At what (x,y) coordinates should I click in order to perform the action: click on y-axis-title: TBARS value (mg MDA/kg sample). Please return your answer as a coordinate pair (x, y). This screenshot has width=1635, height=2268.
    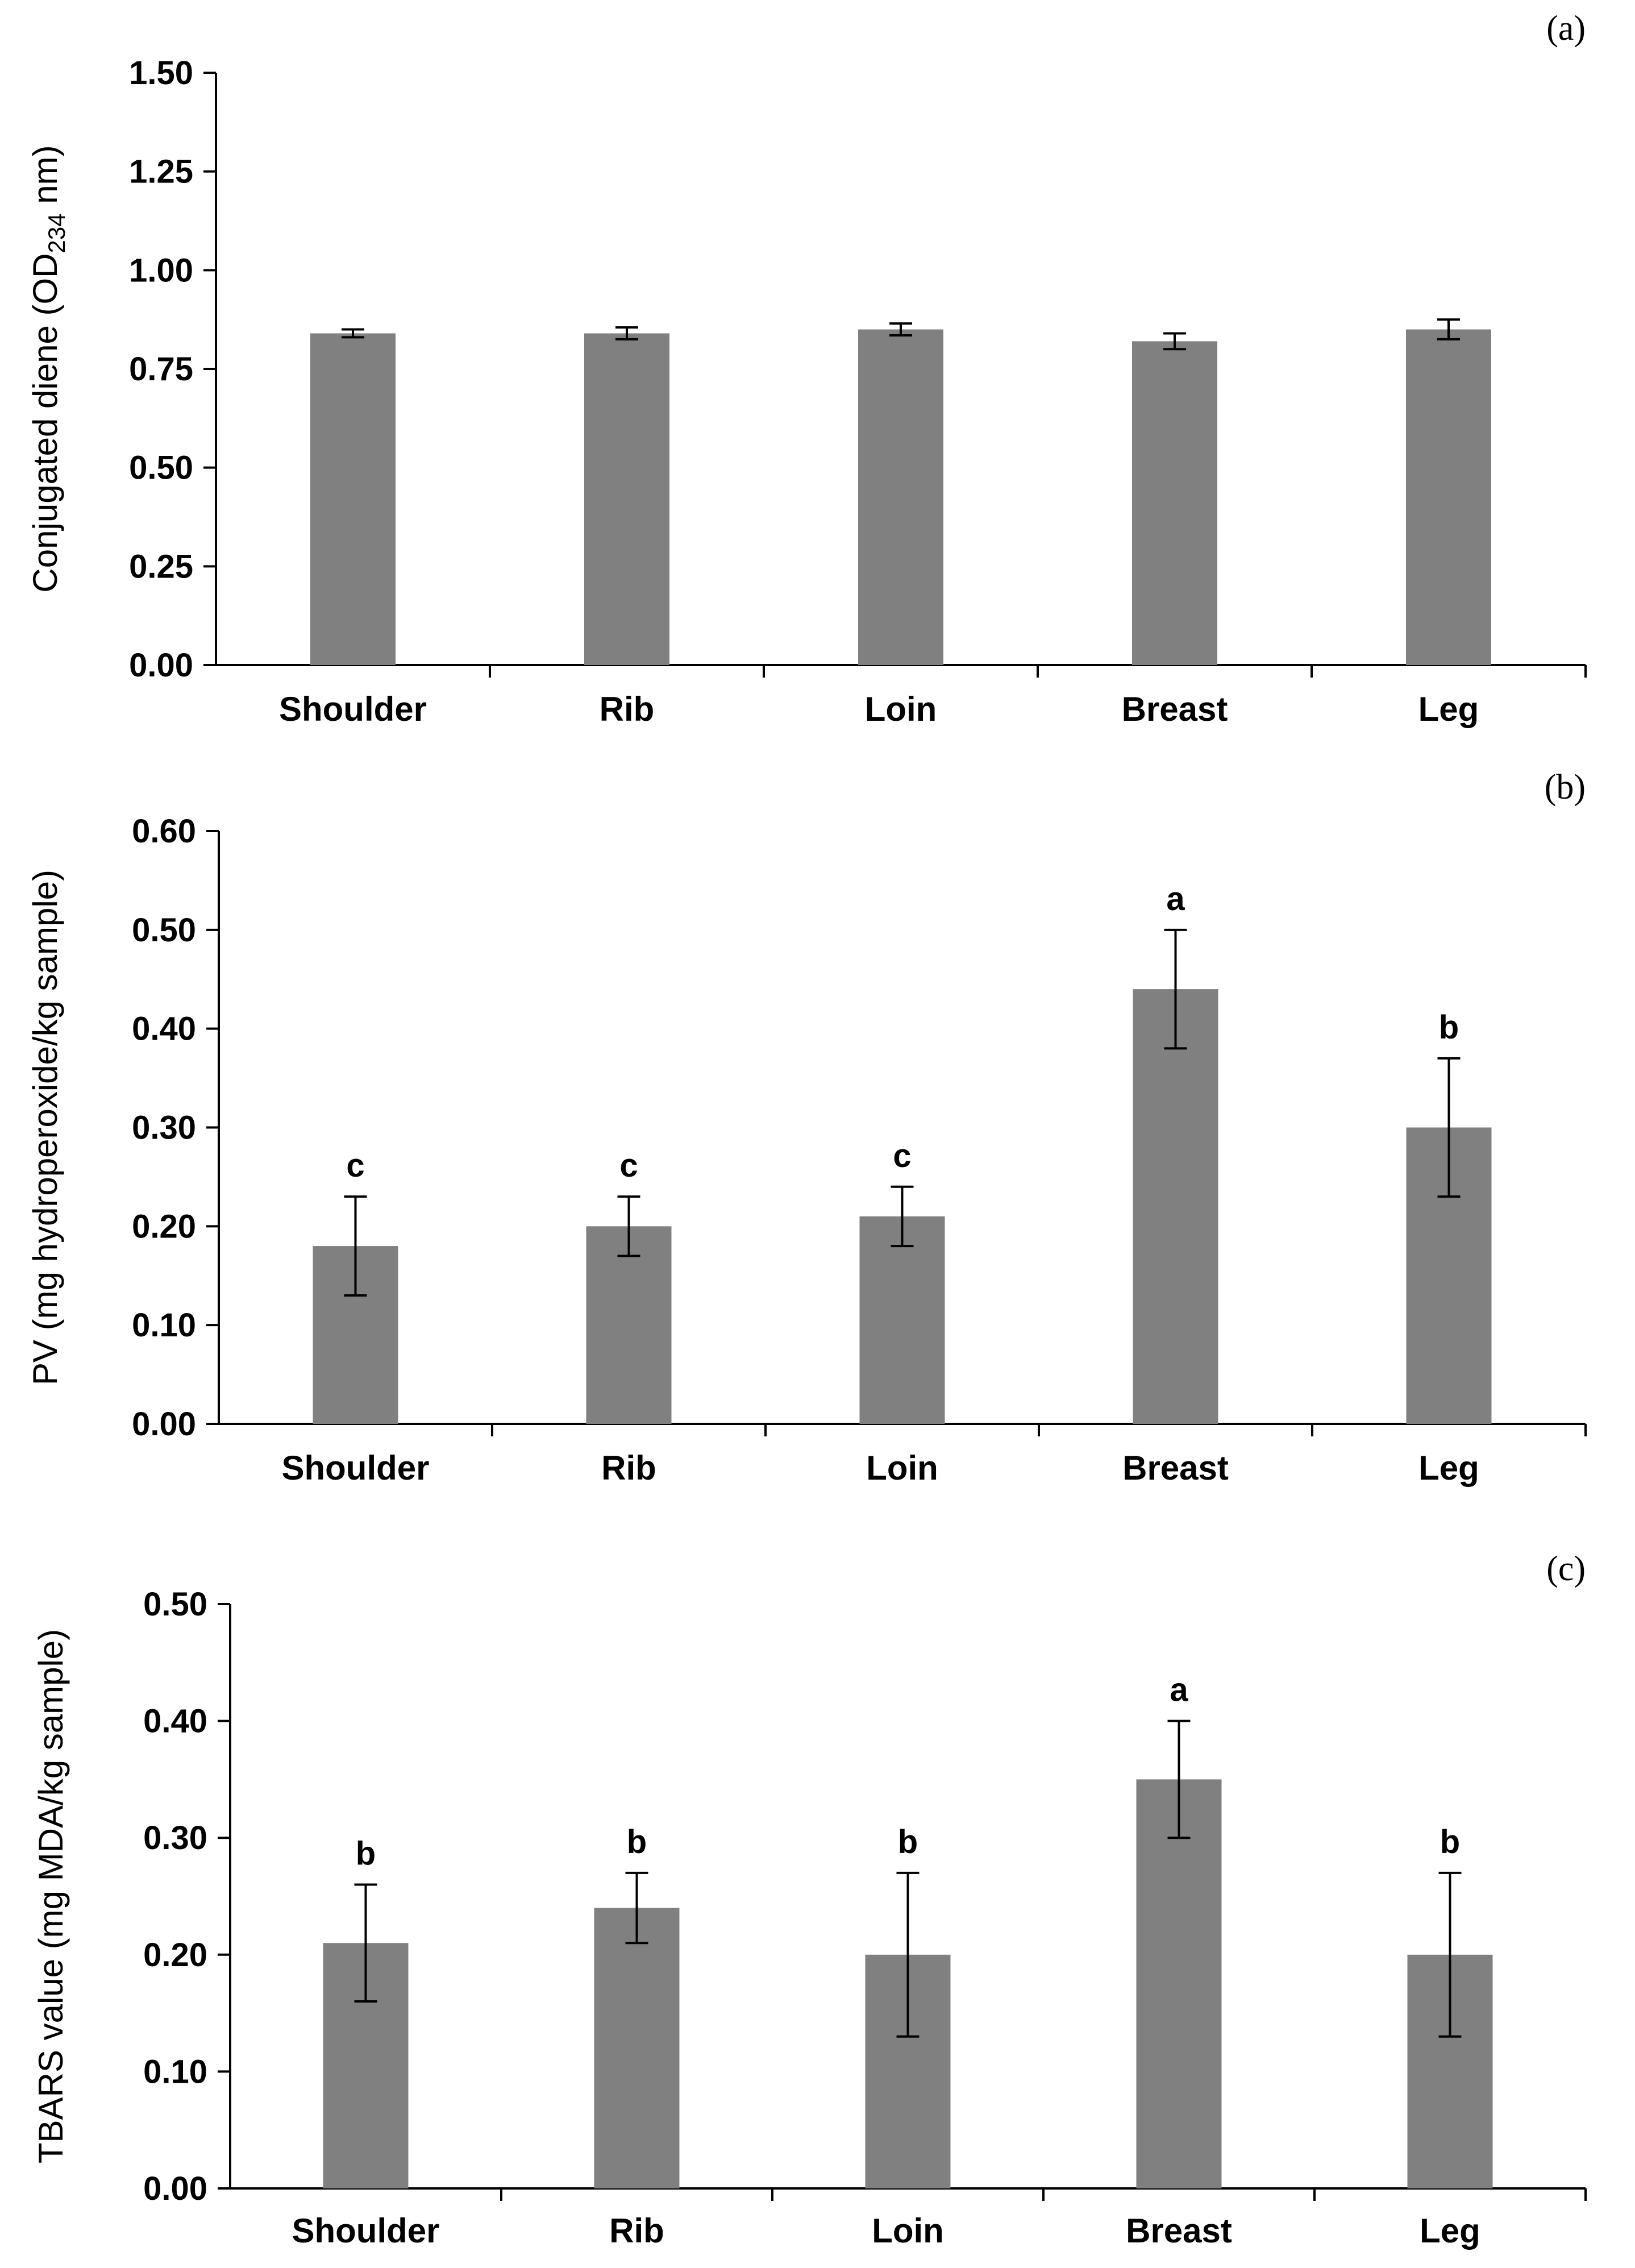
    Looking at the image, I should click on (51, 1896).